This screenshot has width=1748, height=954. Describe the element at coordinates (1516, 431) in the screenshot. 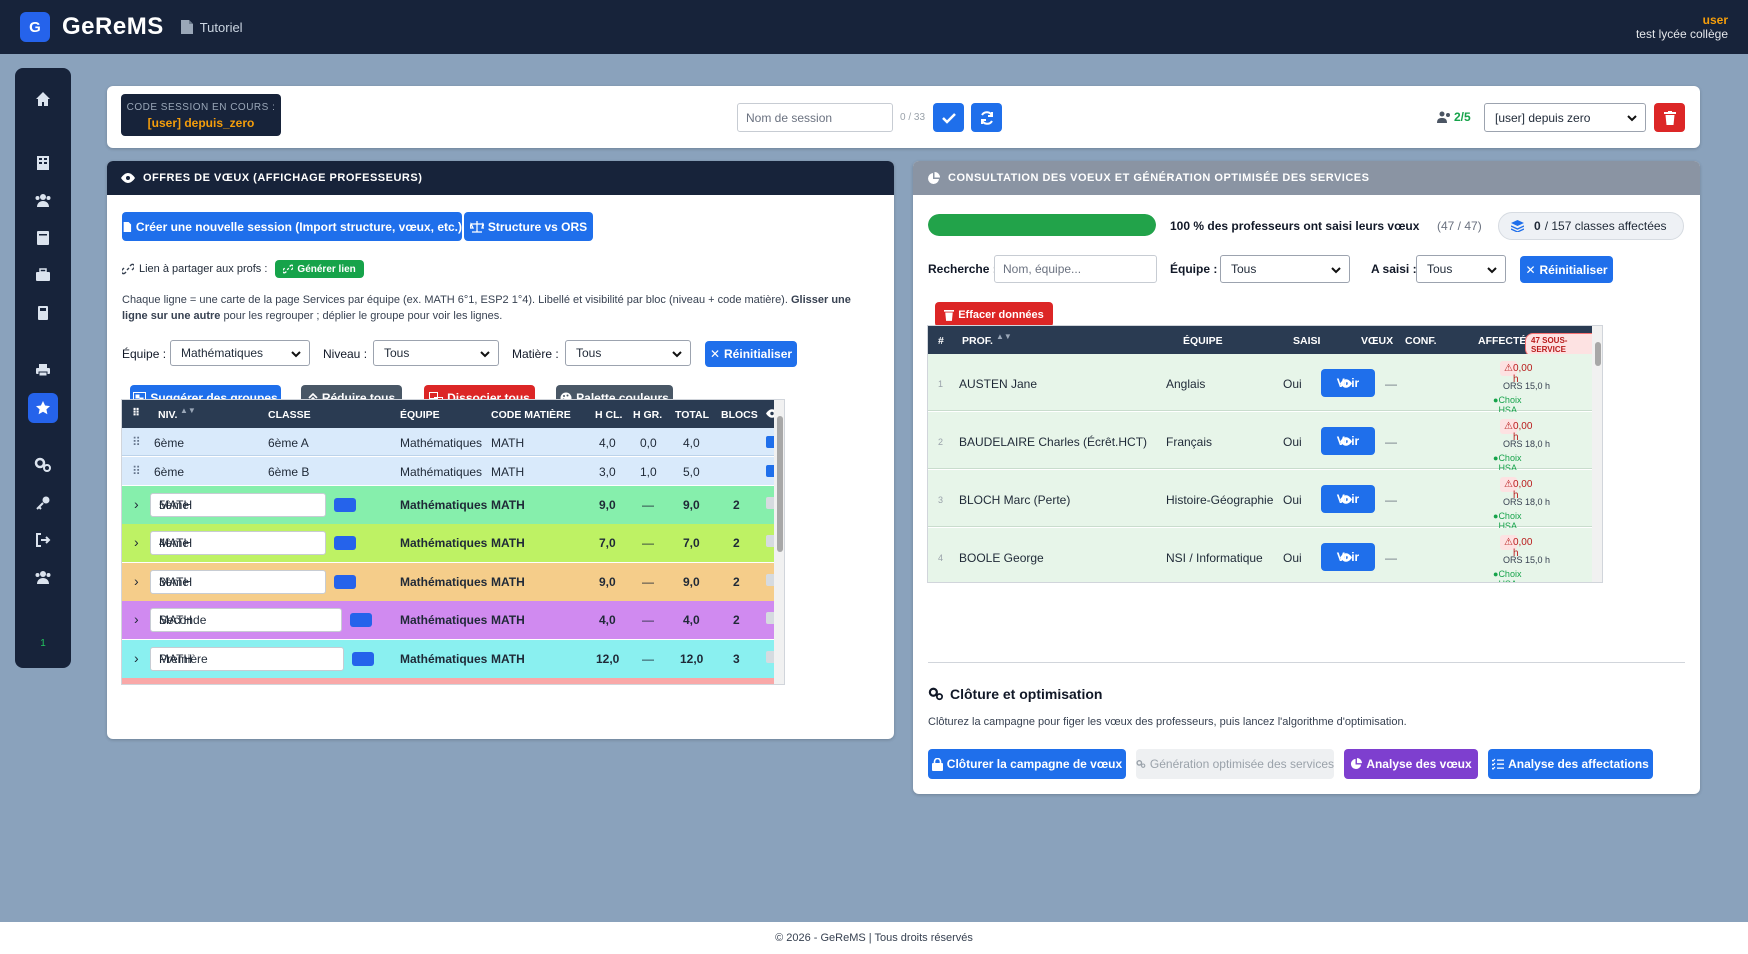

I see `hours-badge: ⚠ 0,00 h` at that location.